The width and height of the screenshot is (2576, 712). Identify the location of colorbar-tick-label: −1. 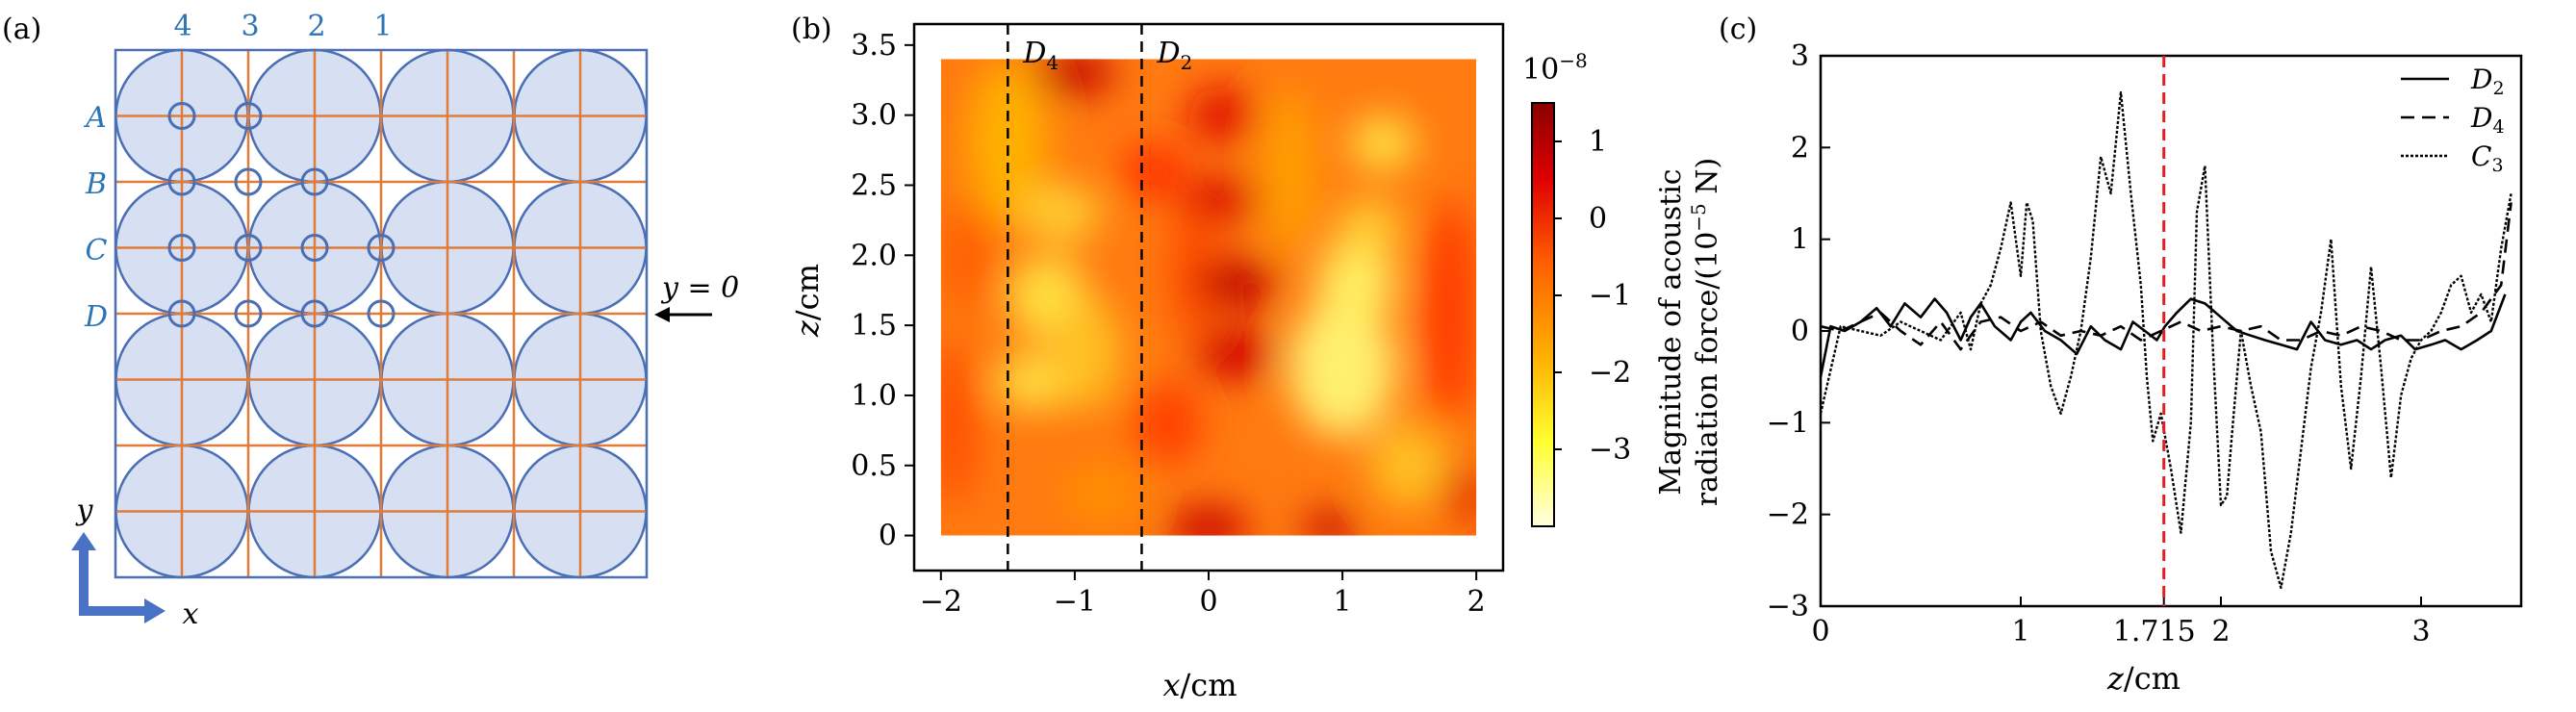
(1610, 296).